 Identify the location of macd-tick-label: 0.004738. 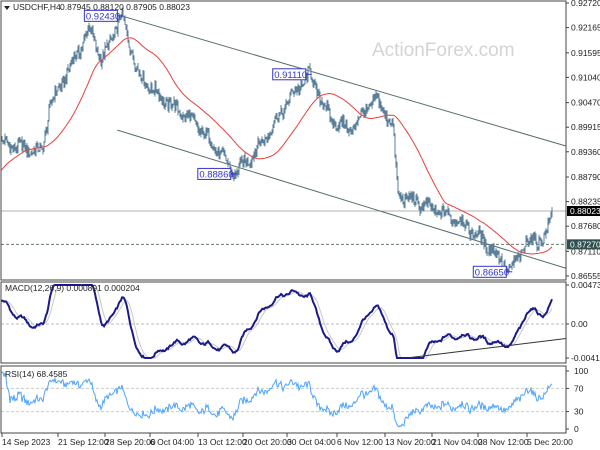
(585, 285).